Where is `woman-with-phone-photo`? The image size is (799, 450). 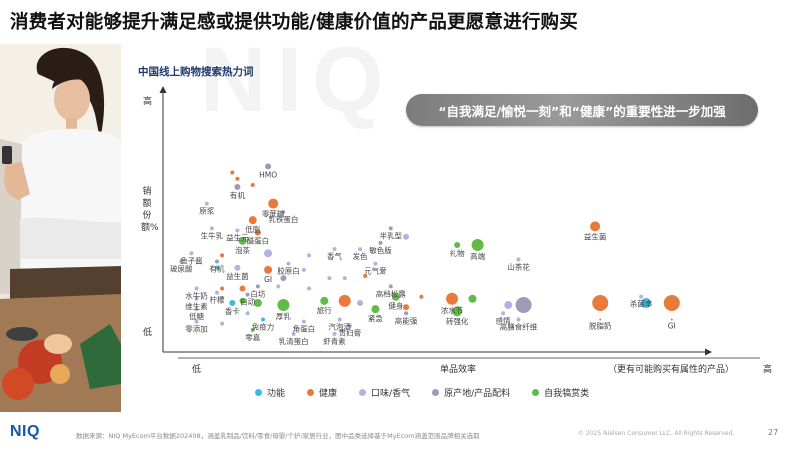
woman-with-phone-photo is located at coordinates (60, 228).